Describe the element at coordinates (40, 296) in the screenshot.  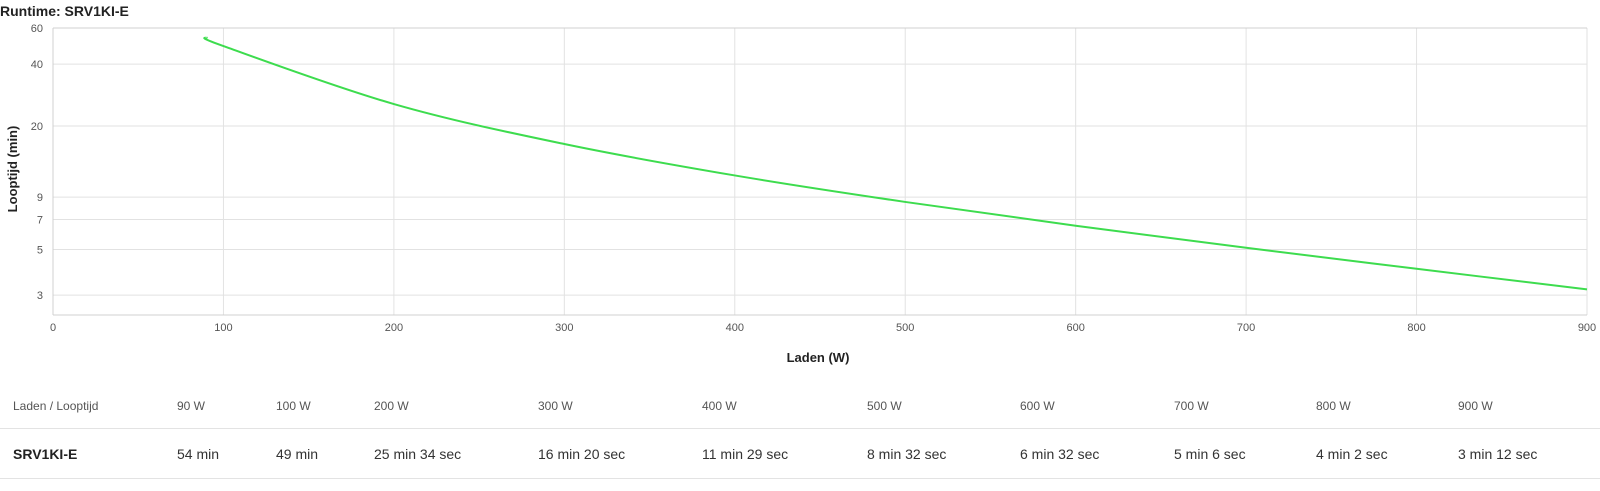
I see `y-tick-label: 3` at that location.